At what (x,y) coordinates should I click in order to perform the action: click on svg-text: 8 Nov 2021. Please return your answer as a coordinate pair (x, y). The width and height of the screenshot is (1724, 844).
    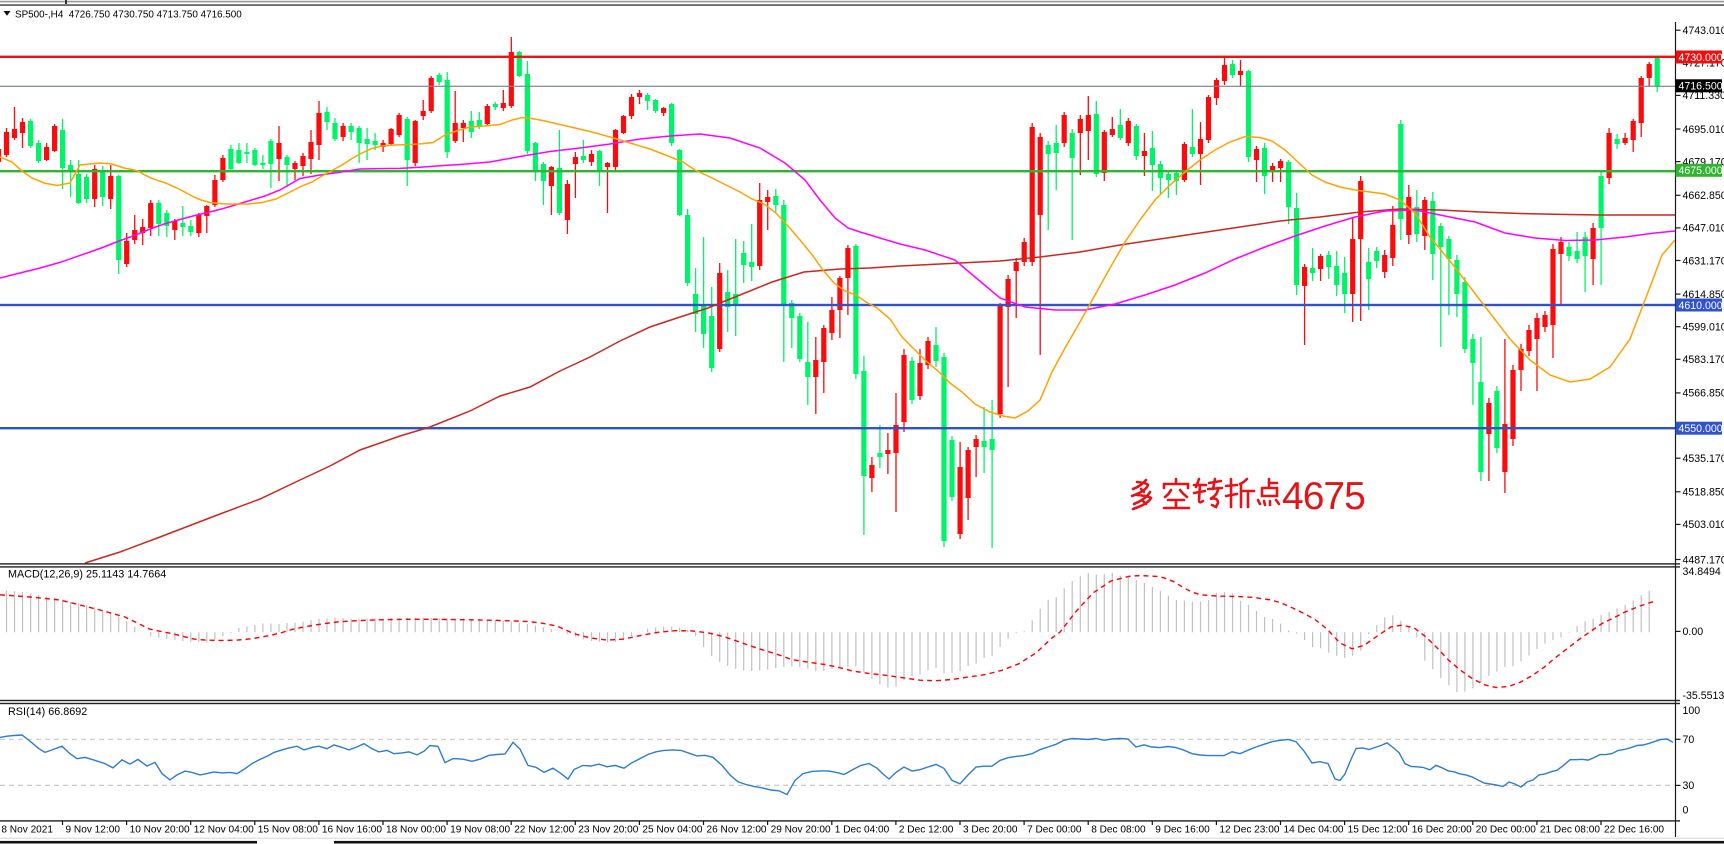
    Looking at the image, I should click on (27, 829).